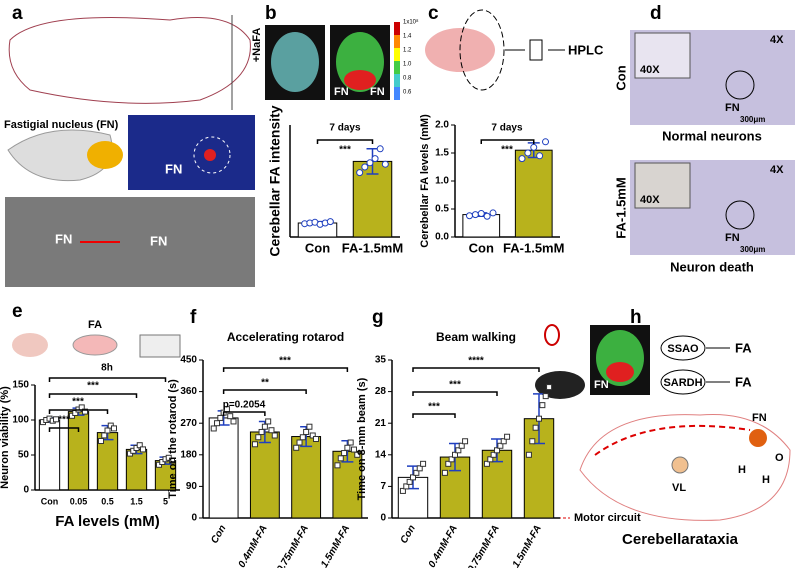  What do you see at coordinates (188, 423) in the screenshot?
I see `y-tick-label: 270` at bounding box center [188, 423].